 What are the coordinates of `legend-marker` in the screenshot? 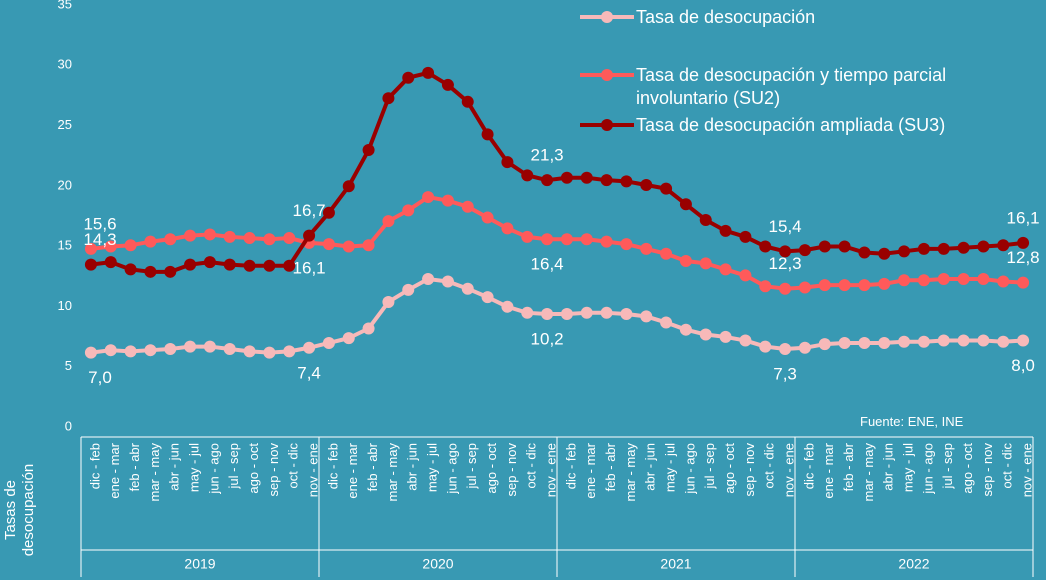 It's located at (607, 17).